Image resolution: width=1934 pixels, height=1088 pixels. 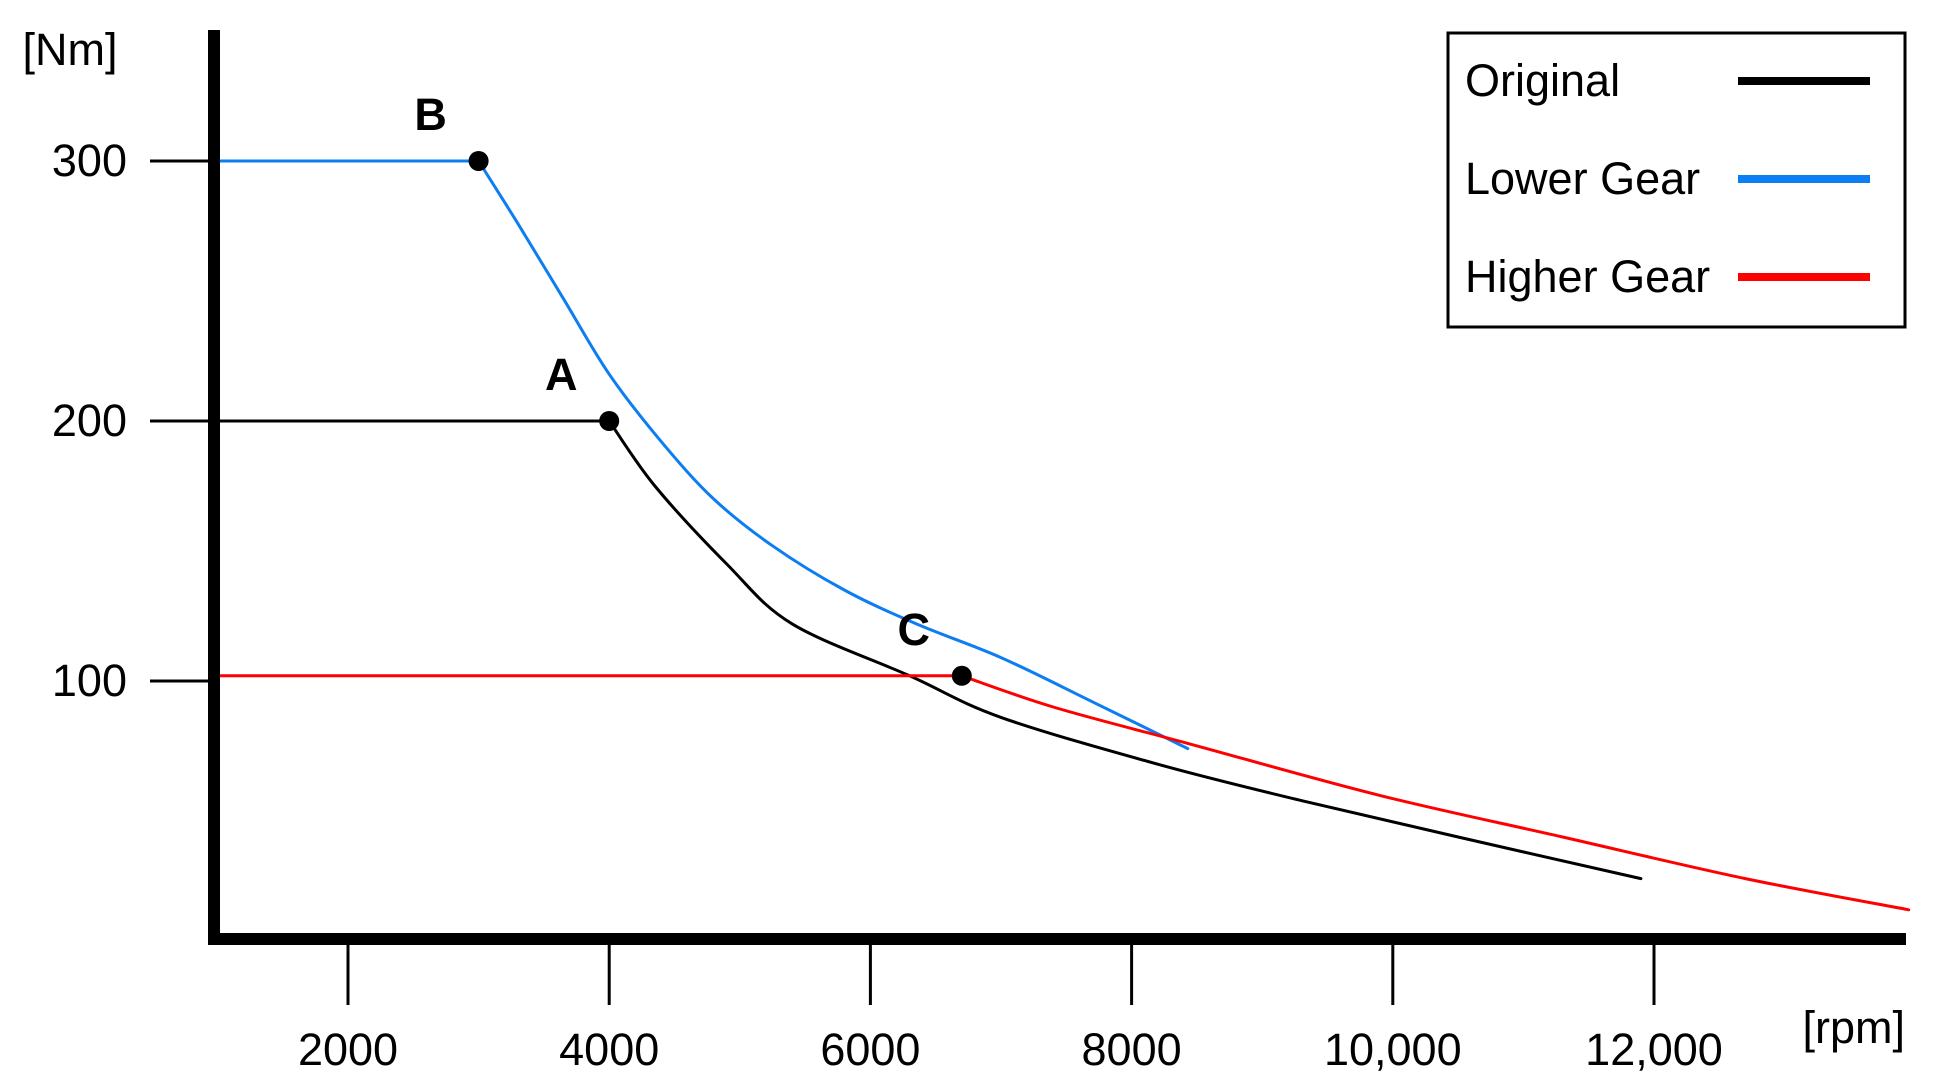 What do you see at coordinates (214, 487) in the screenshot?
I see `y-axis-line` at bounding box center [214, 487].